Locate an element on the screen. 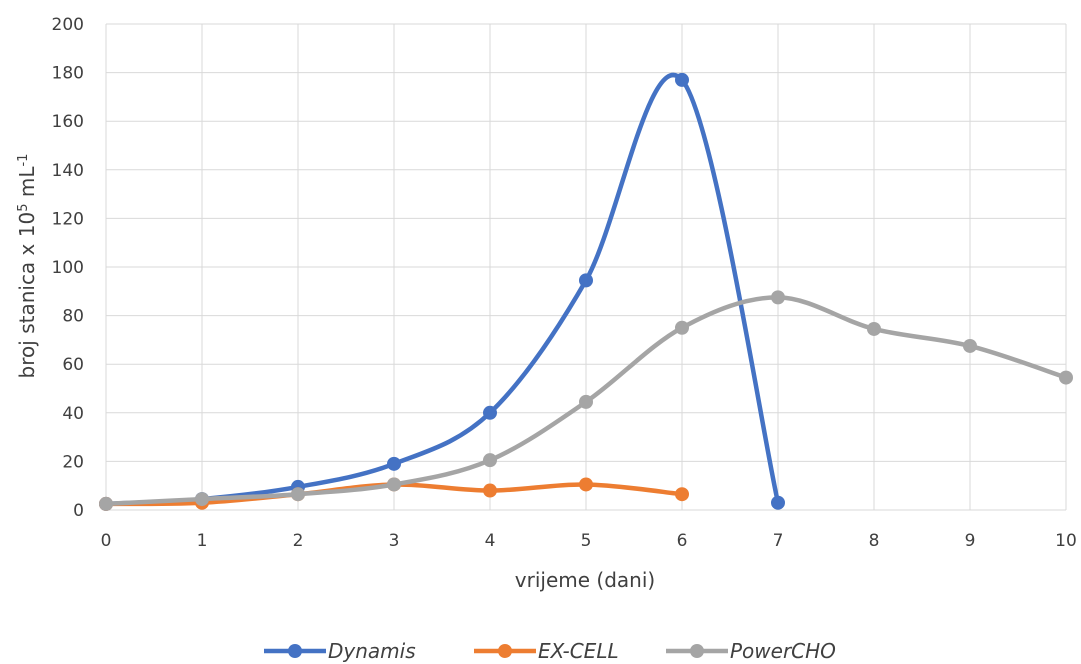 This screenshot has height=664, width=1081. x-tick-label: 8 is located at coordinates (874, 541).